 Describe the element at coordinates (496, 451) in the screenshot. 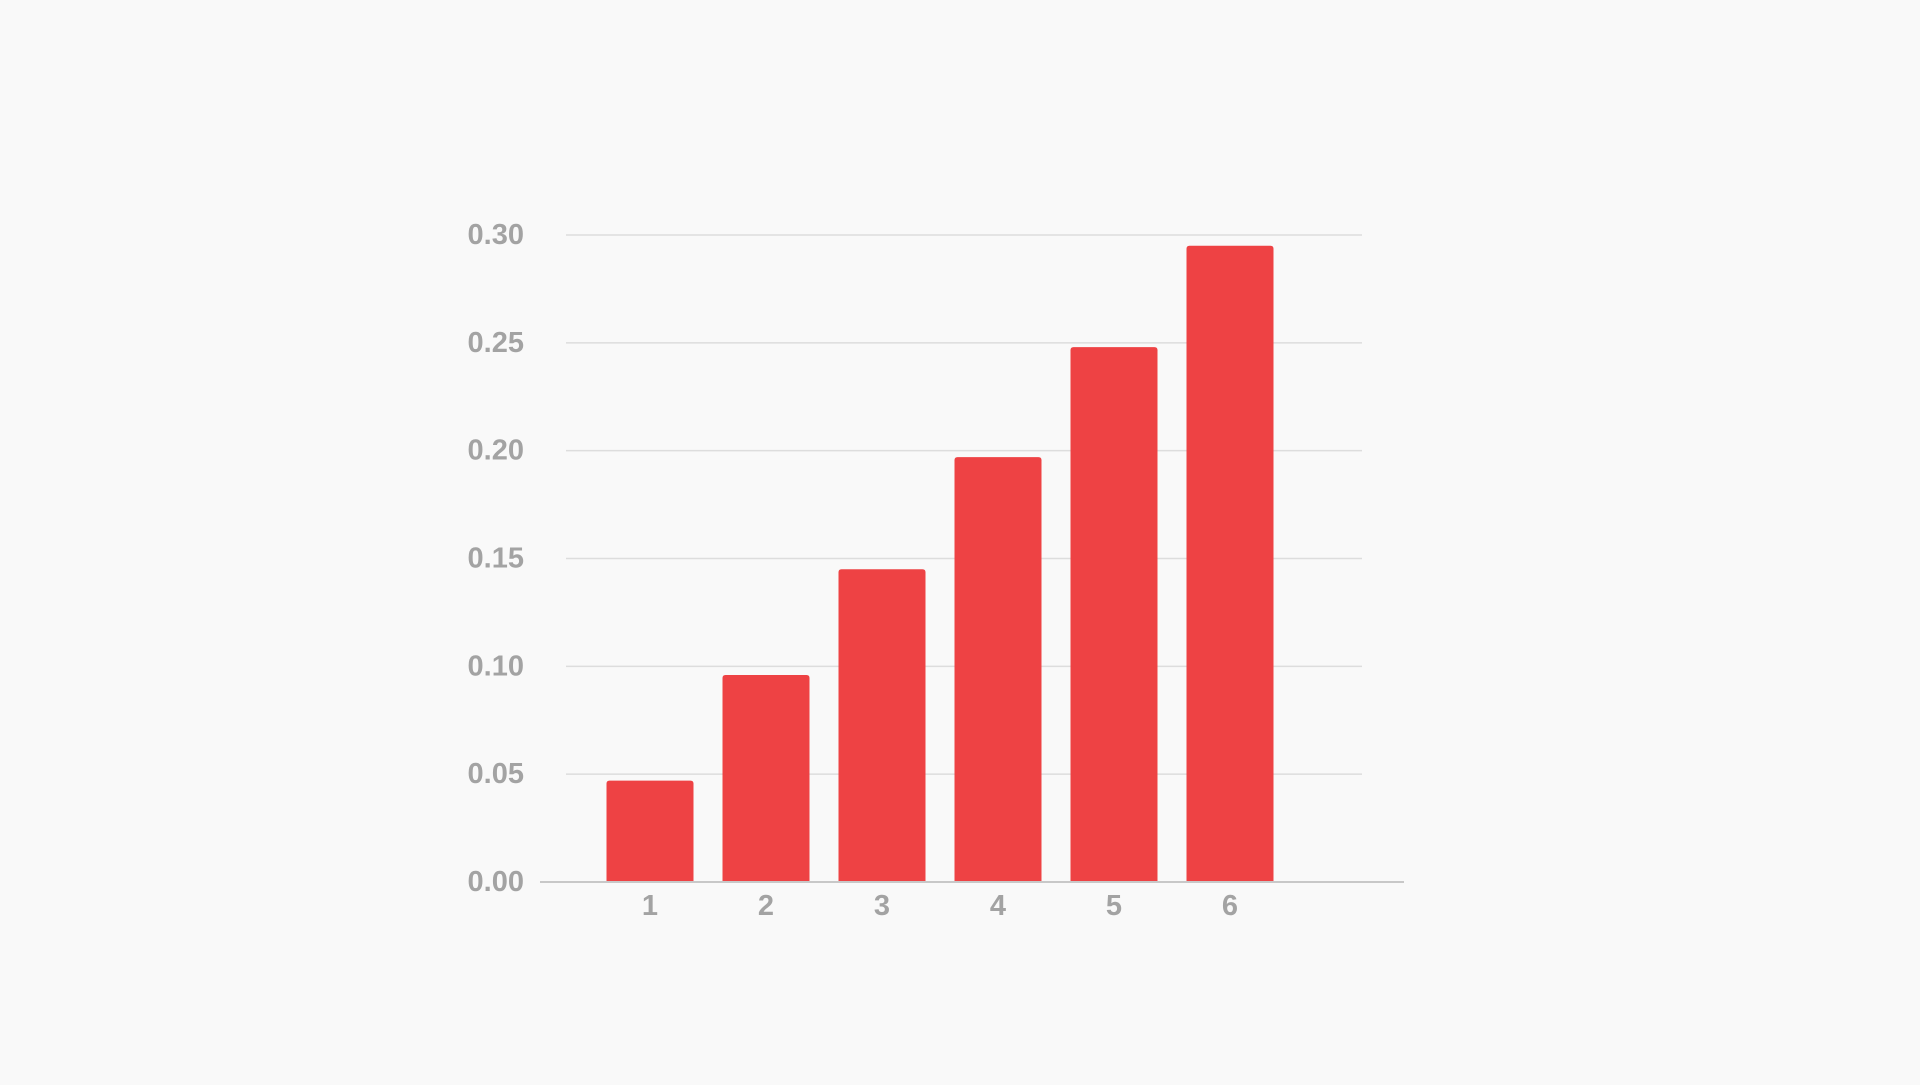

I see `y-tick-label: 0.20` at that location.